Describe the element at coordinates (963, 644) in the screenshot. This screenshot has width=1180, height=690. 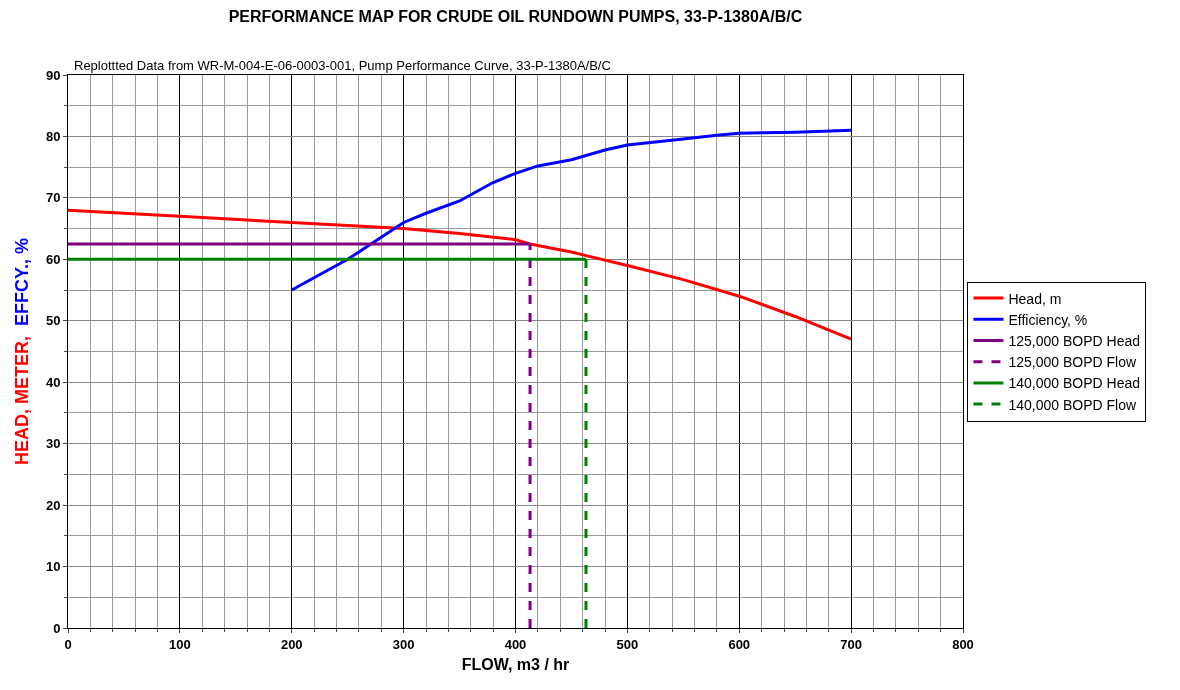
I see `x-tick-label: 800` at that location.